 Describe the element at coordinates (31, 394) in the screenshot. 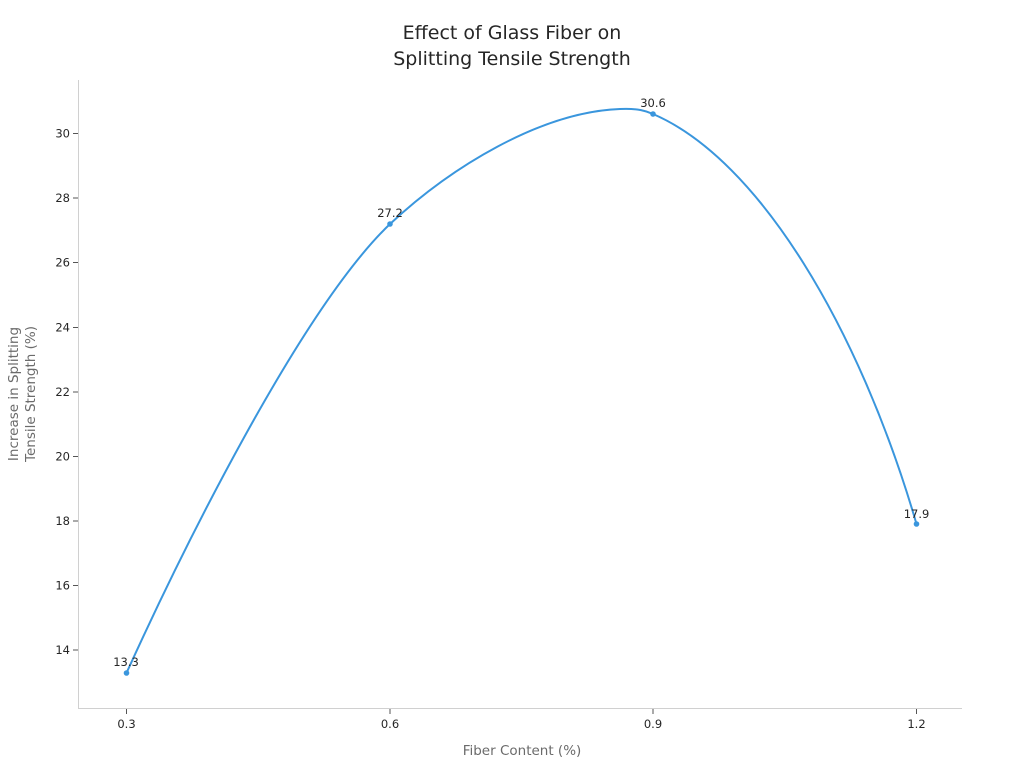

I see `y-axis-label-line-2: Tensile Strength (%)` at that location.